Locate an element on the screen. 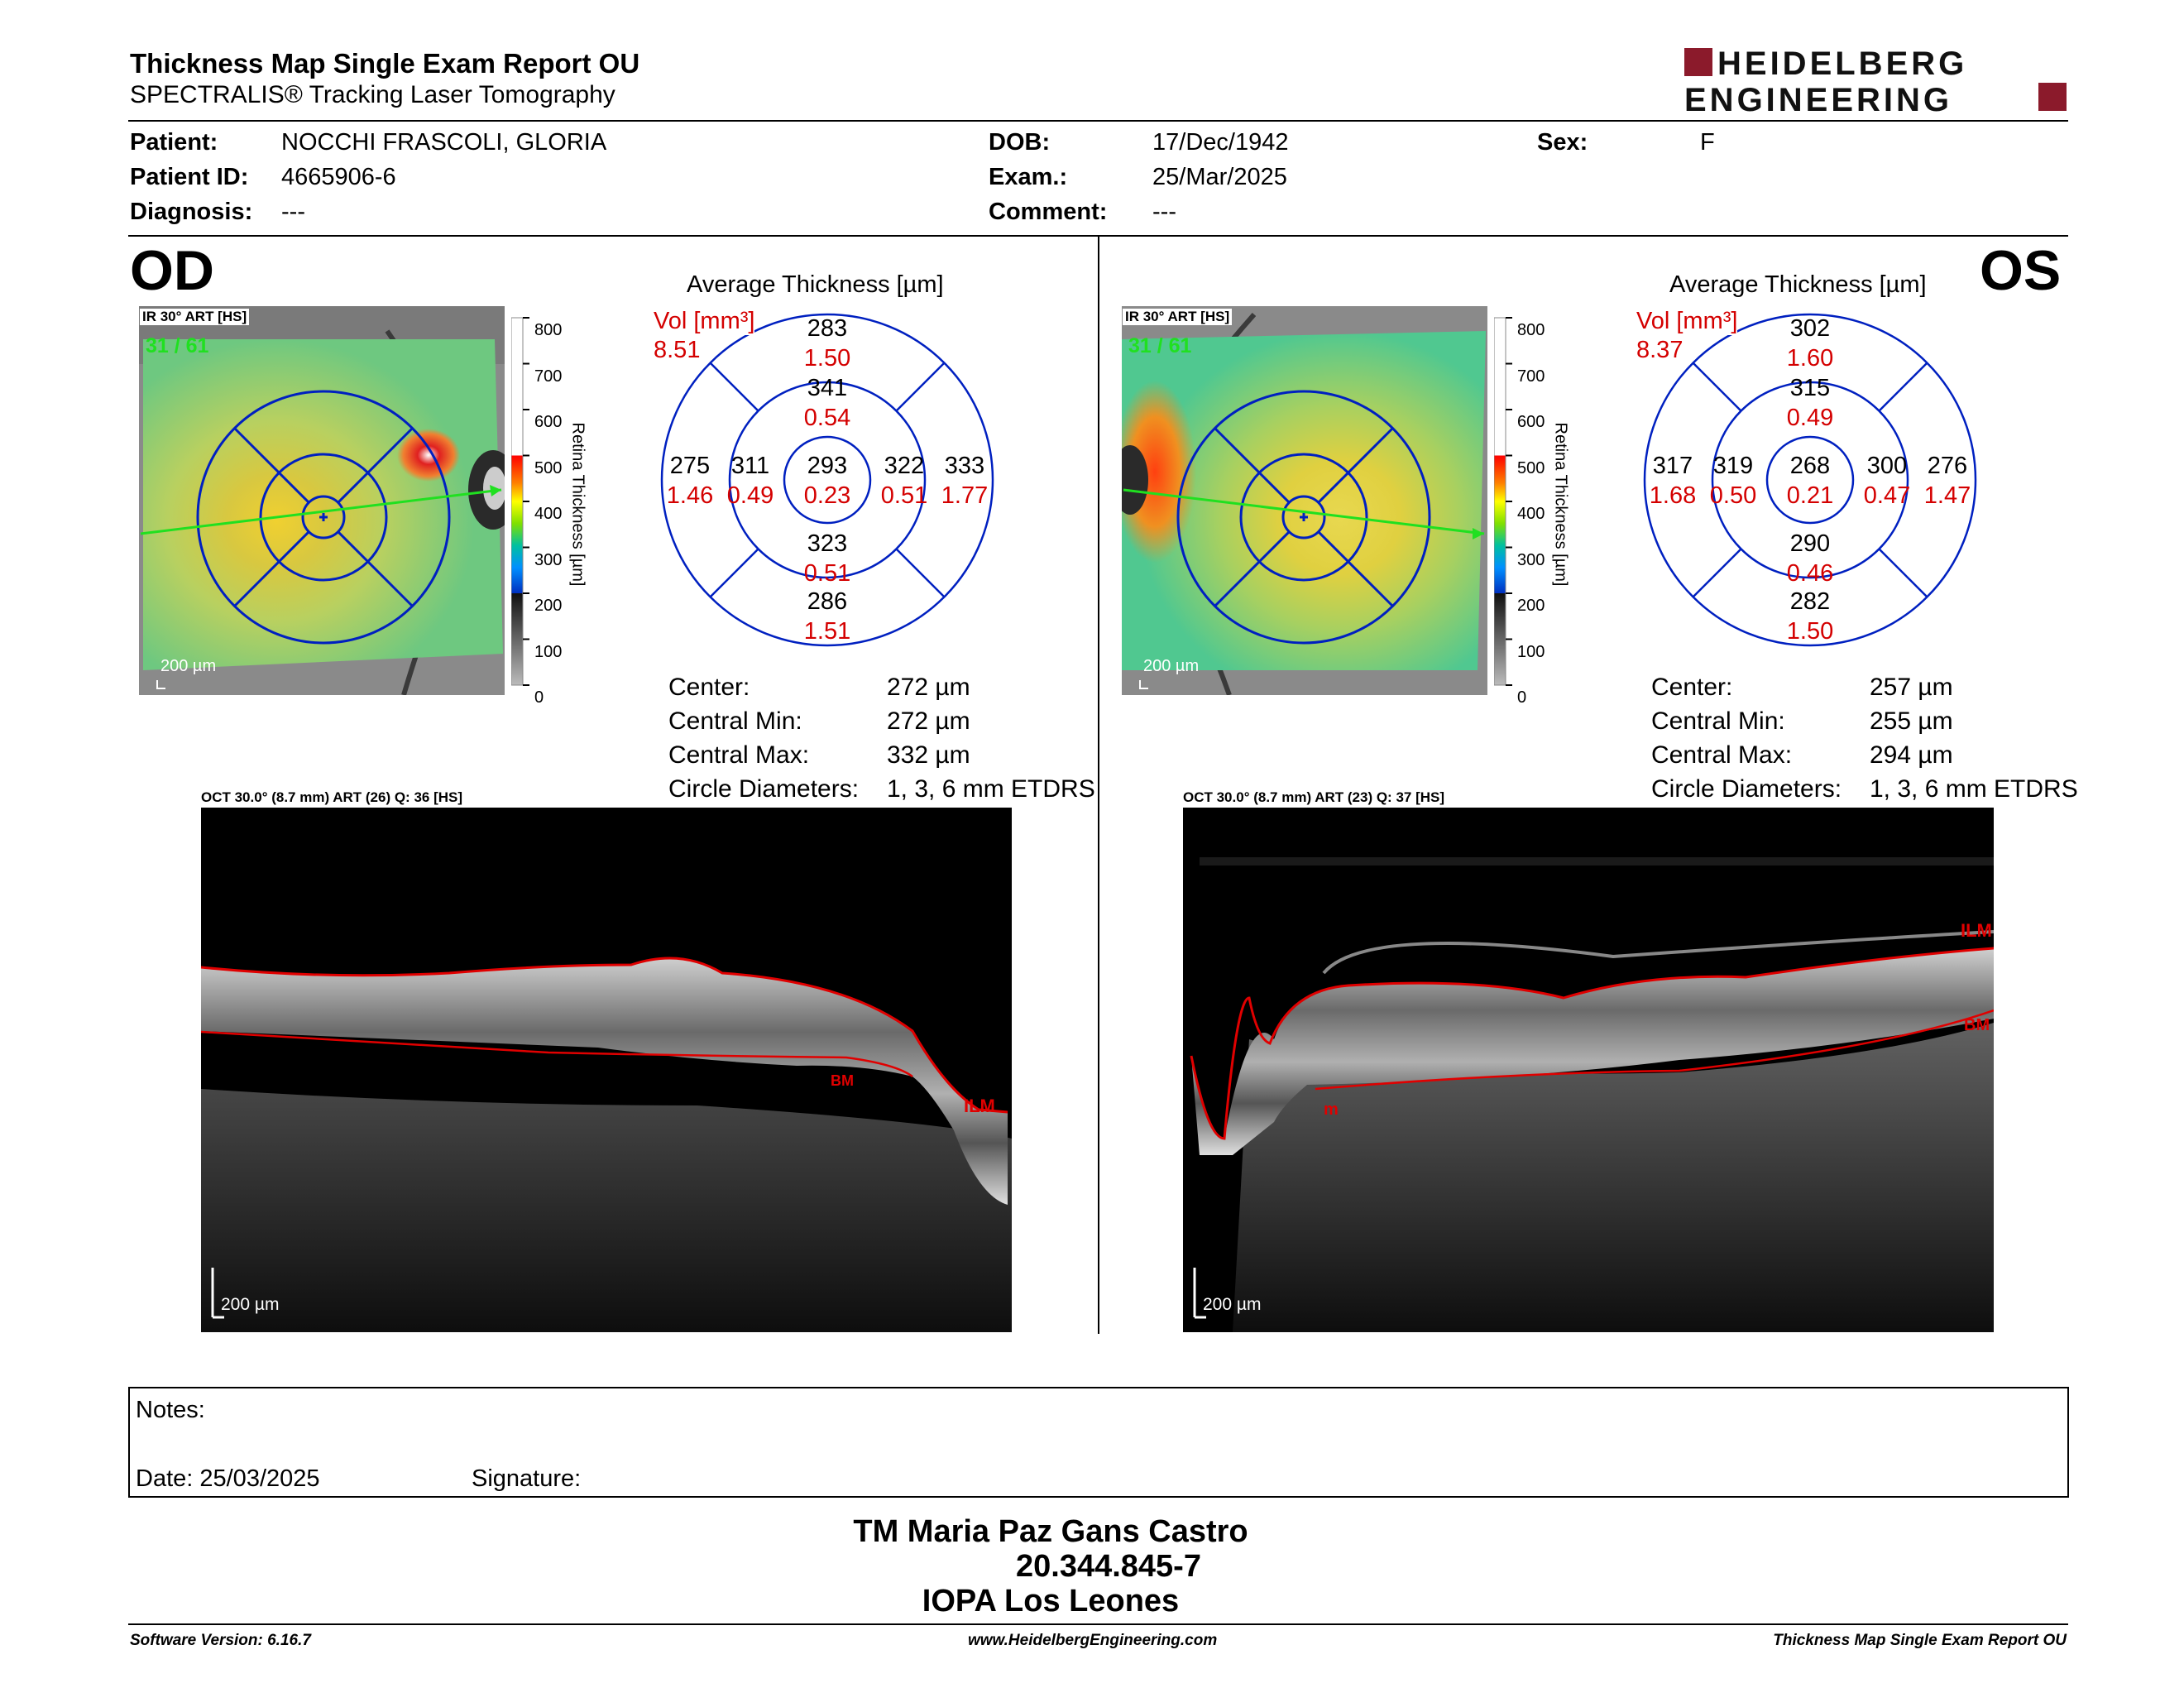  os-colorbar-tick: 500 is located at coordinates (1531, 467).